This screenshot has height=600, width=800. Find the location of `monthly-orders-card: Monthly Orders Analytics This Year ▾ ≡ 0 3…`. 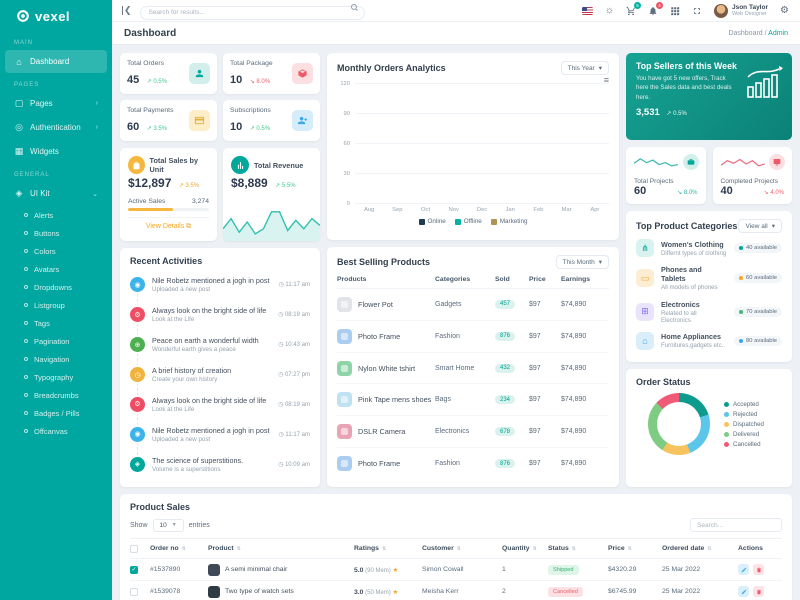

monthly-orders-card: Monthly Orders Analytics This Year ▾ ≡ 0 3… is located at coordinates (473, 146).